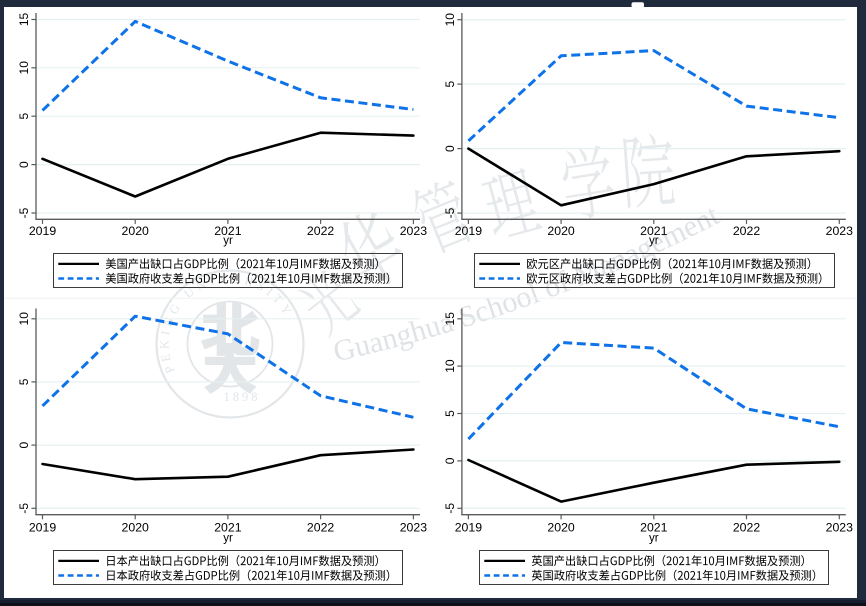  Describe the element at coordinates (242, 397) in the screenshot. I see `svg-text: 1898` at that location.